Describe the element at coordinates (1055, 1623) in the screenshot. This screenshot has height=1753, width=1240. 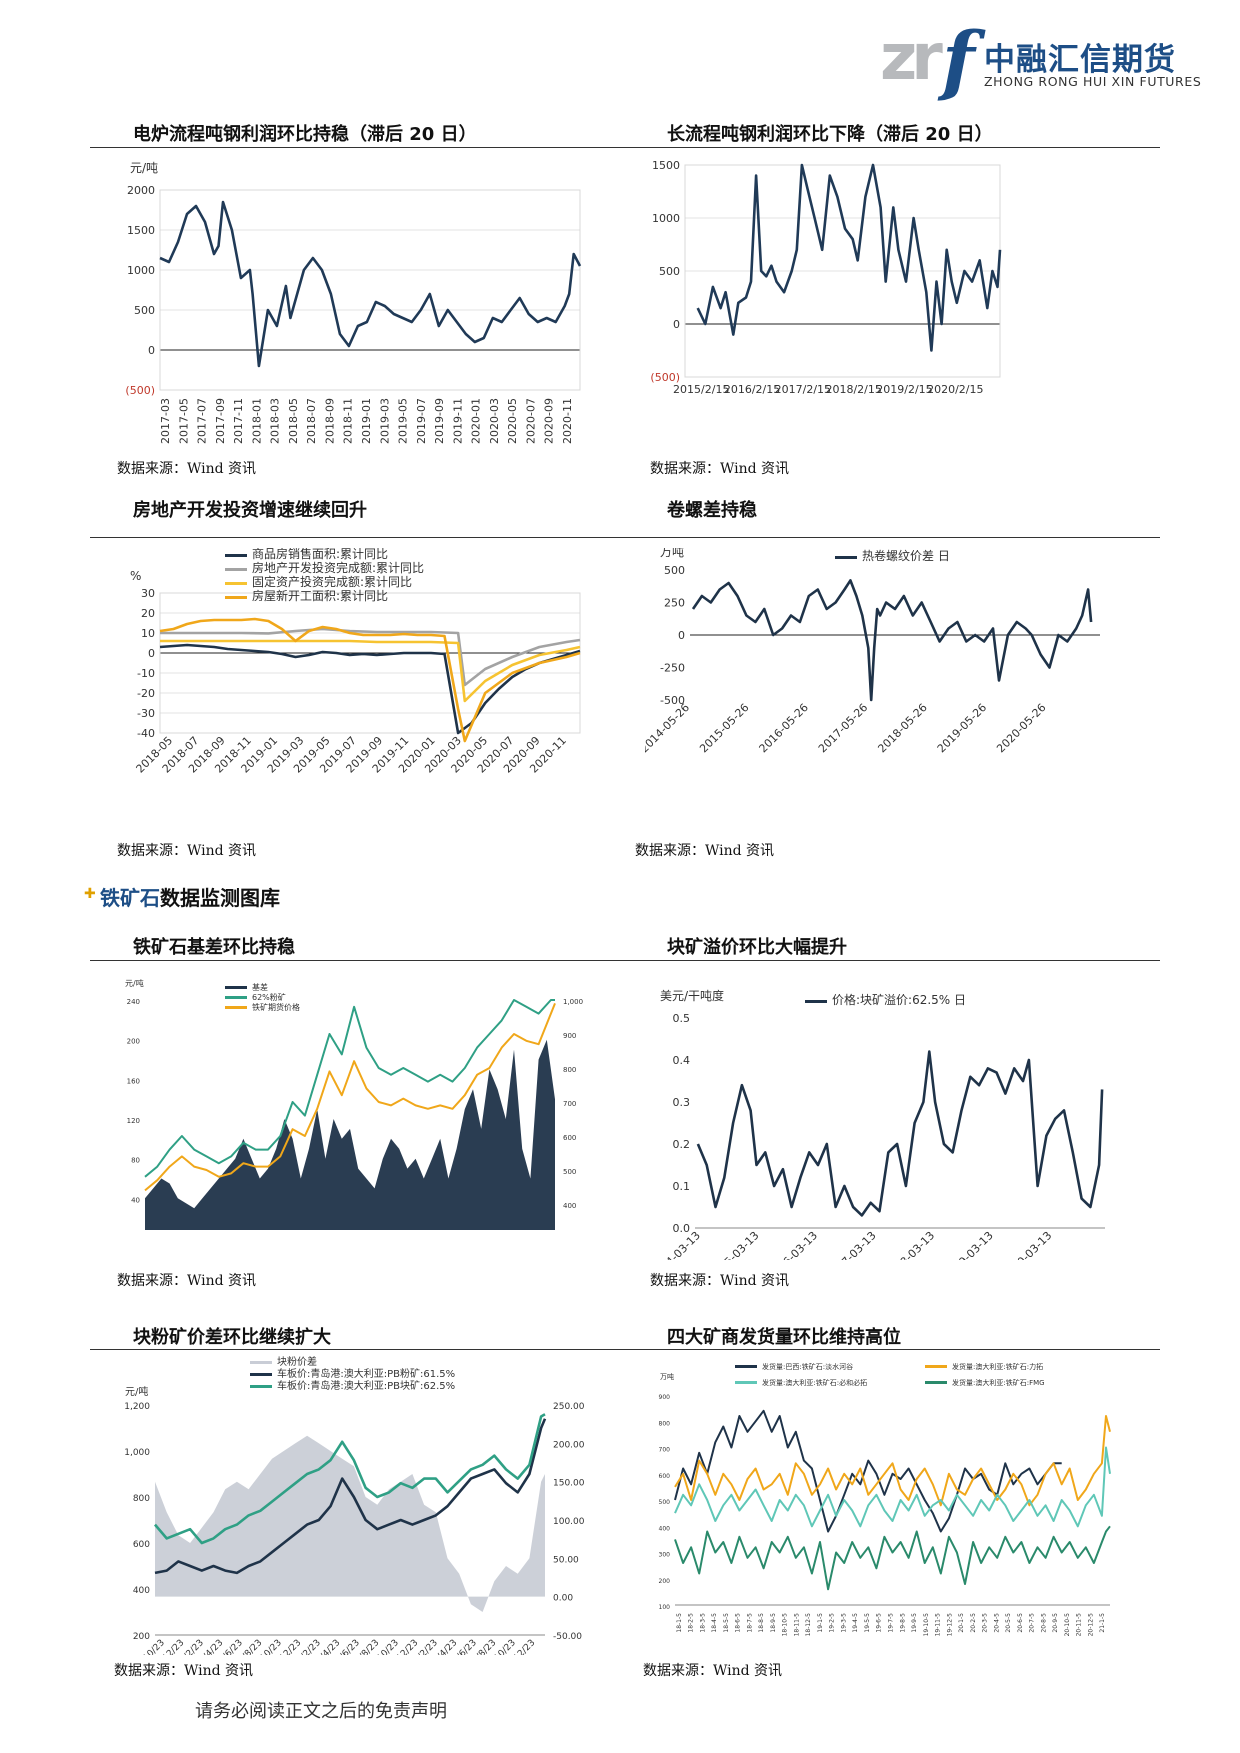
I see `x-tick-label: 20-9-5` at that location.